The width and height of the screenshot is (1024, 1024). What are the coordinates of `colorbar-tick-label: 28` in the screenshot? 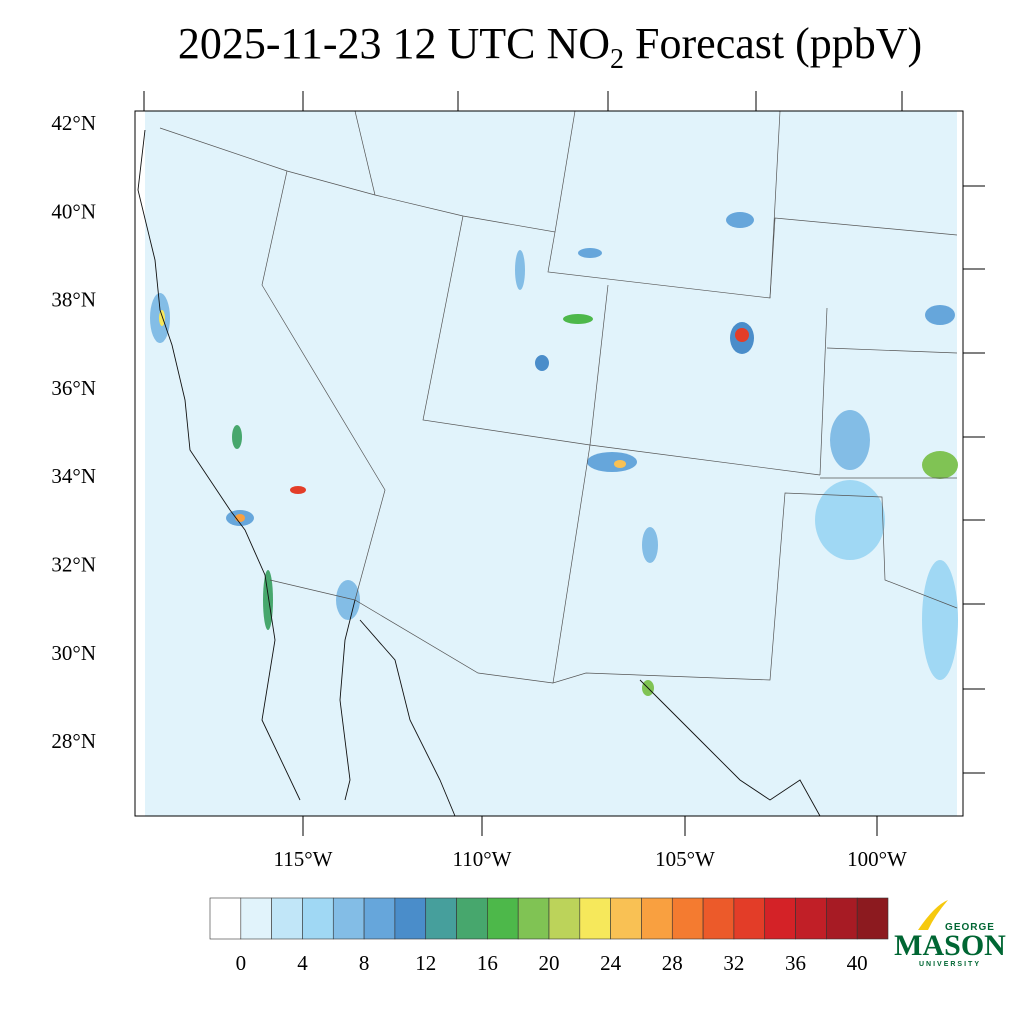 It's located at (672, 963).